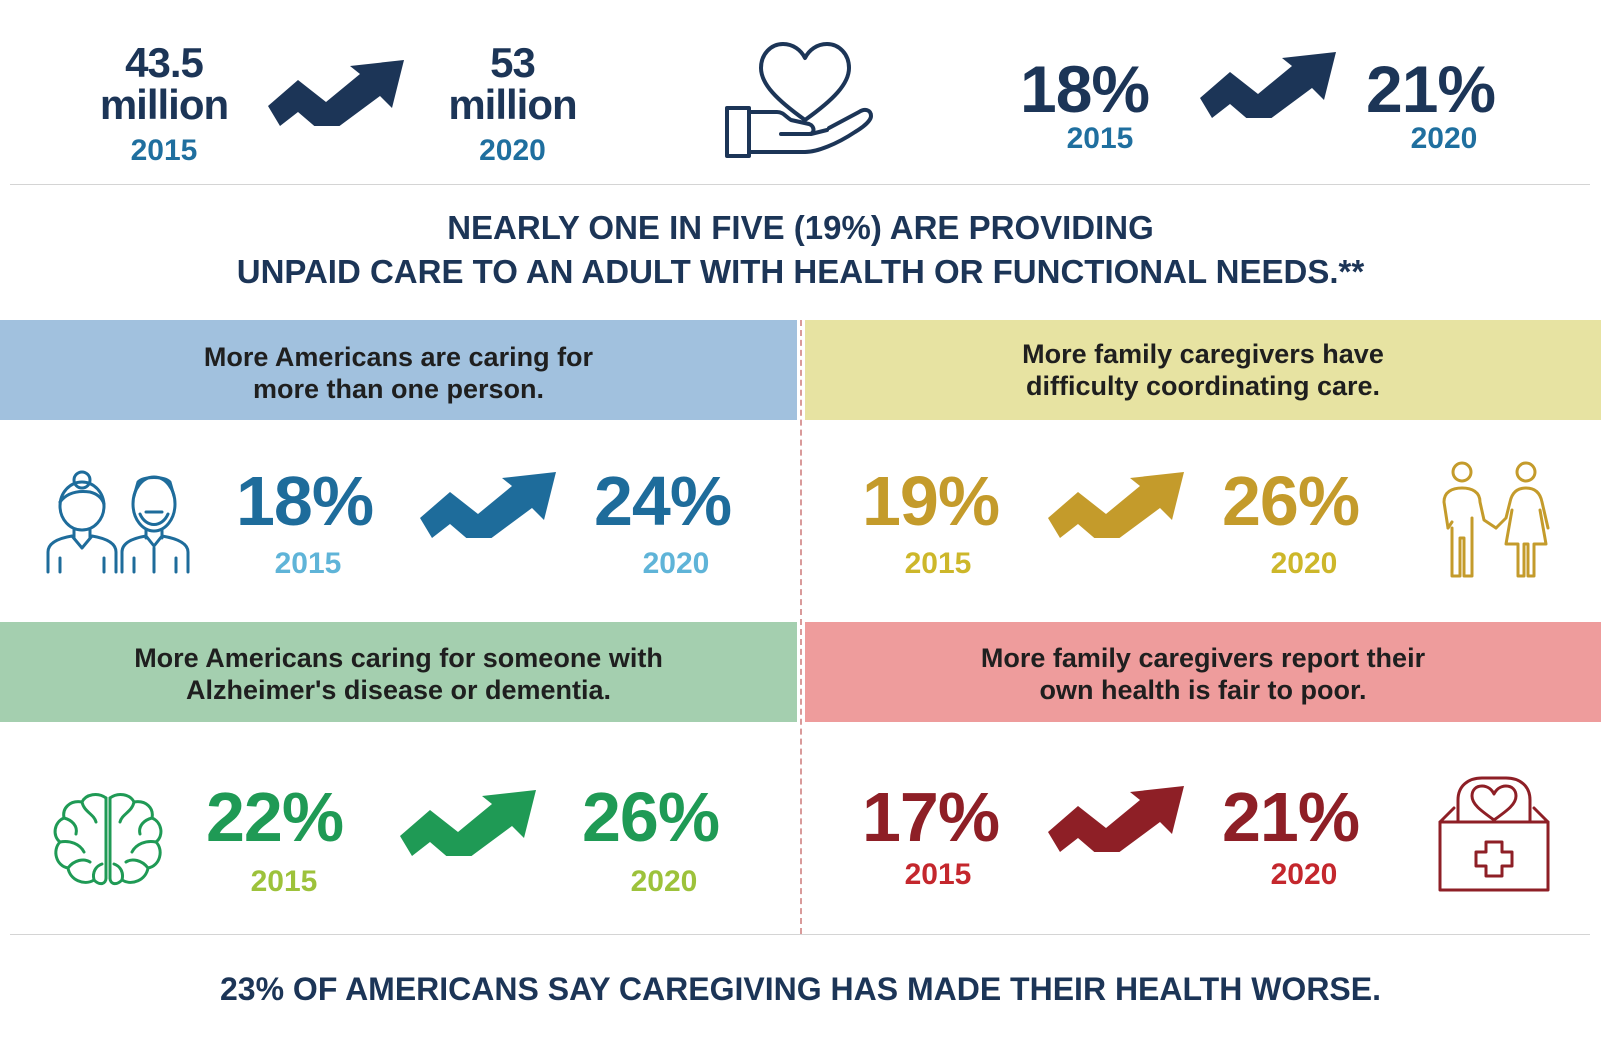 The image size is (1601, 1040). I want to click on panel-multiple-header-line2: more than one person., so click(398, 389).